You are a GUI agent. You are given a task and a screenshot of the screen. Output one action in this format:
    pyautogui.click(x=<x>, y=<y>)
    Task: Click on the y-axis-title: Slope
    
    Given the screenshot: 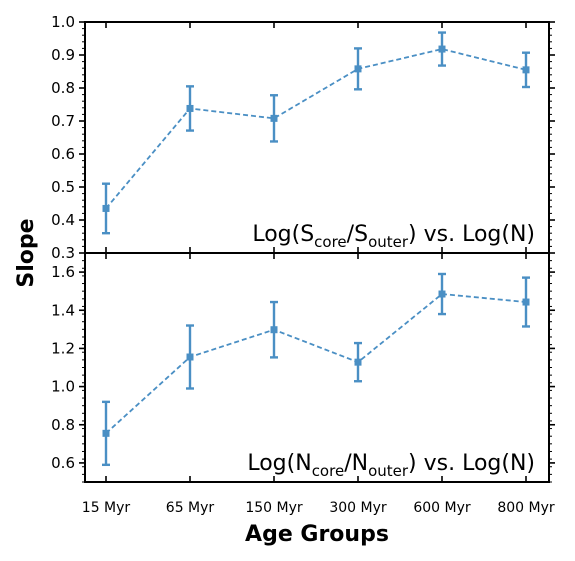 What is the action you would take?
    pyautogui.click(x=26, y=252)
    